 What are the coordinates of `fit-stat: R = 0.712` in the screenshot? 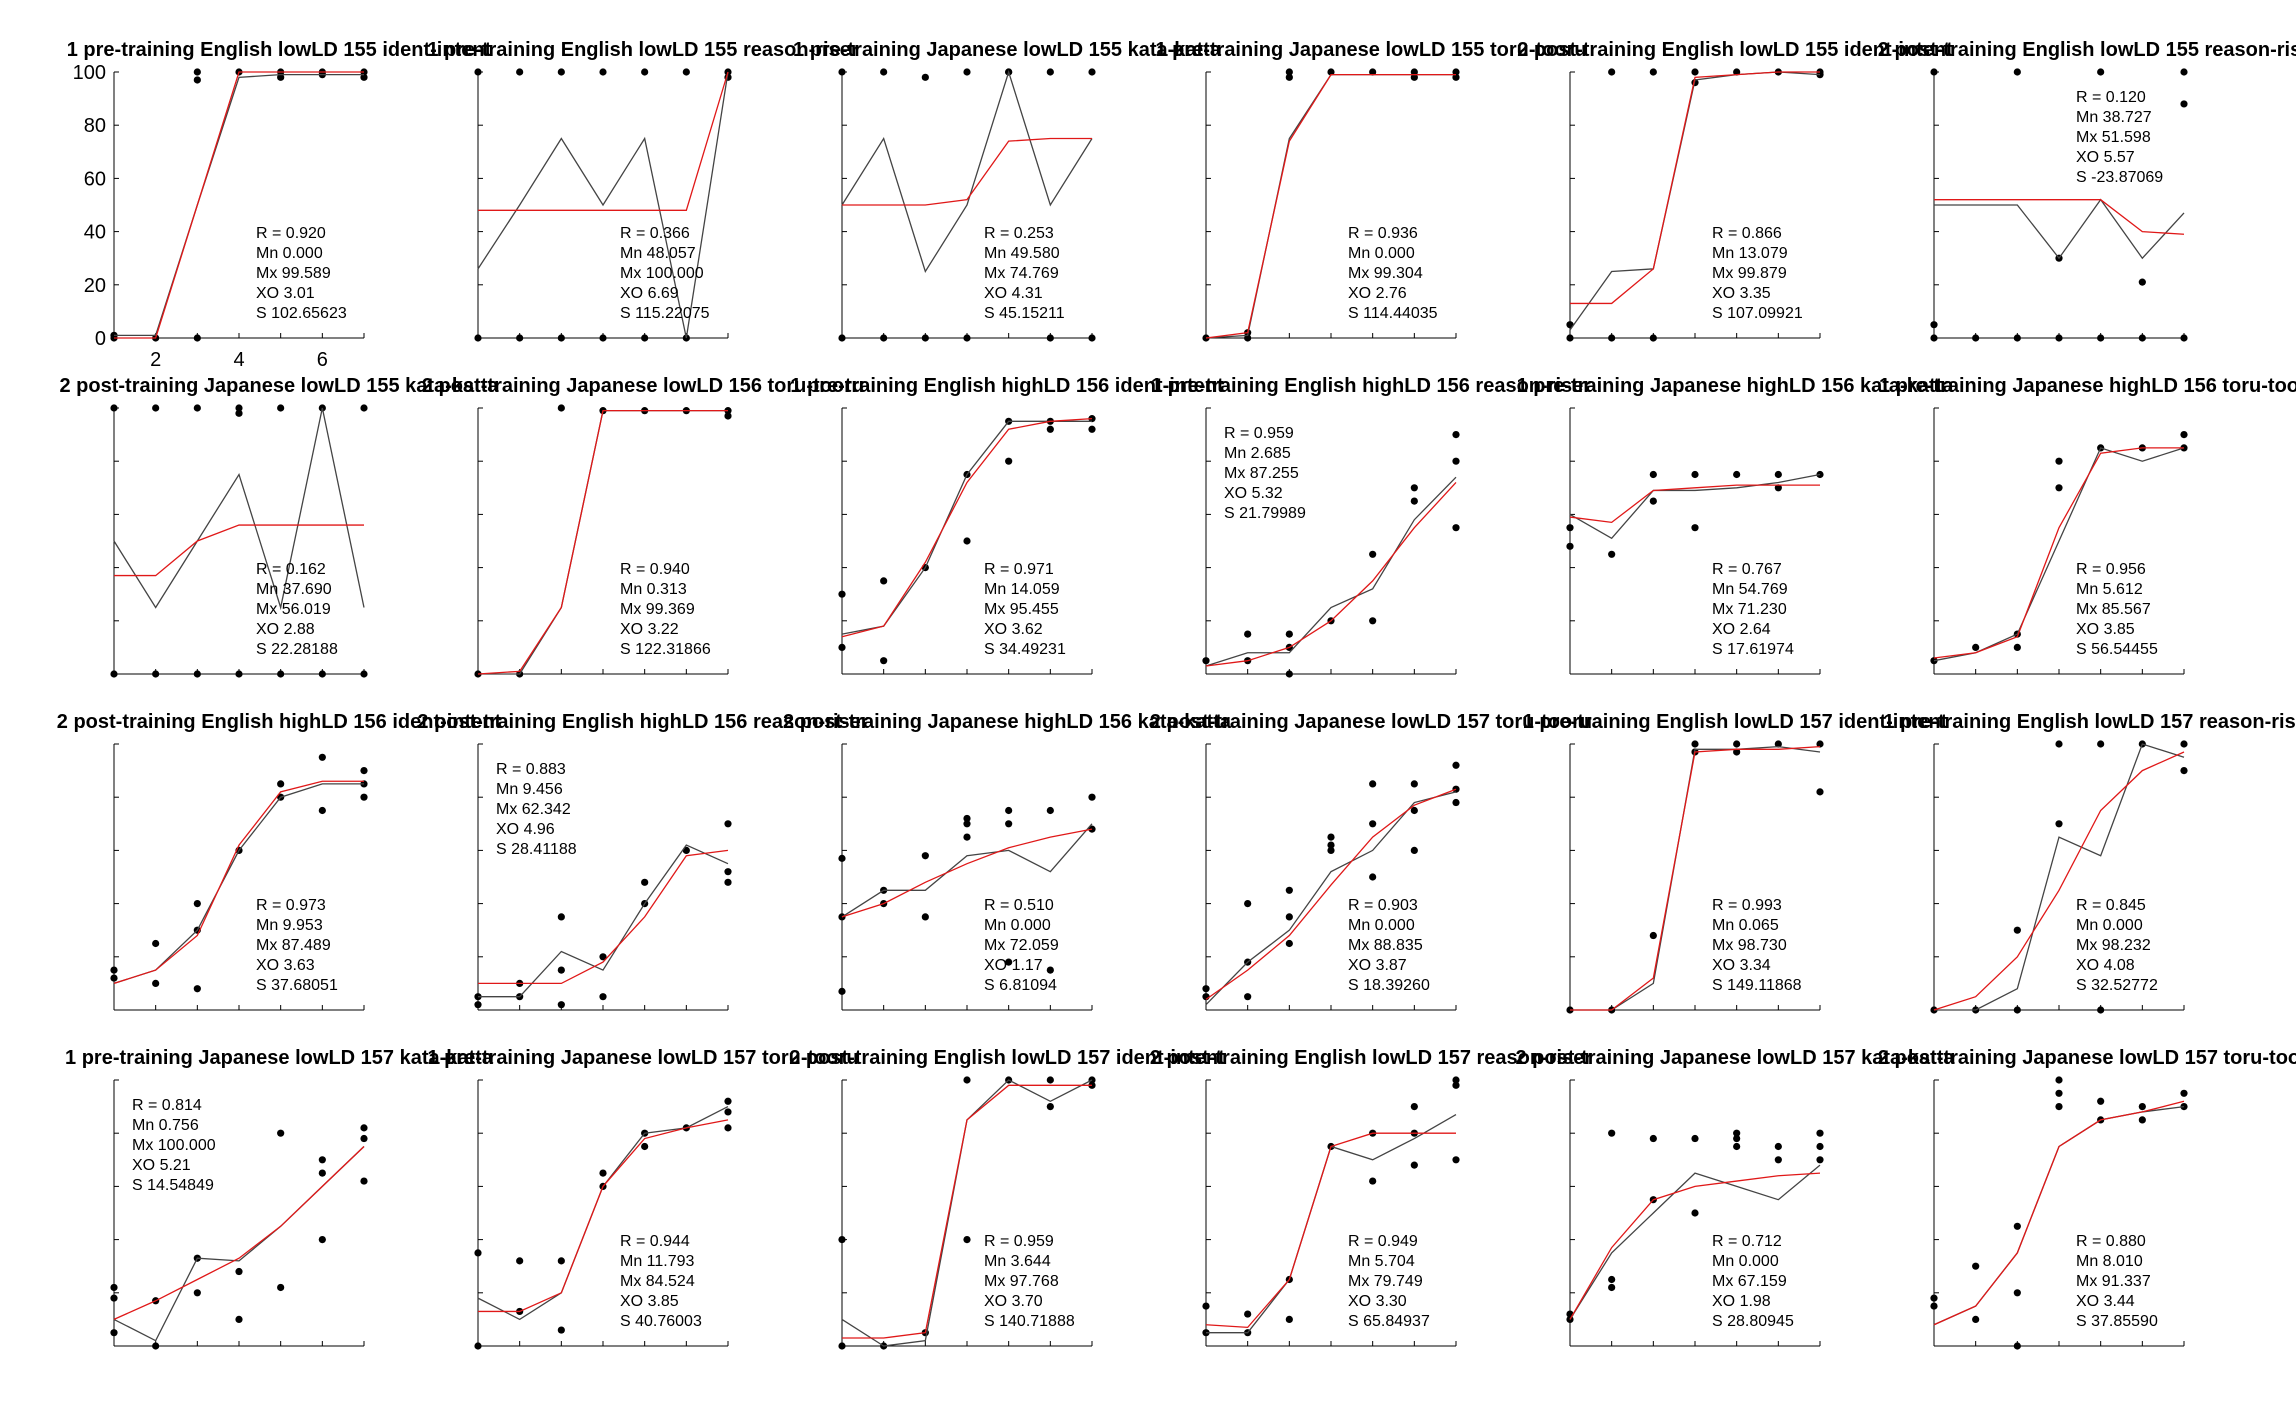 It's located at (1747, 1241).